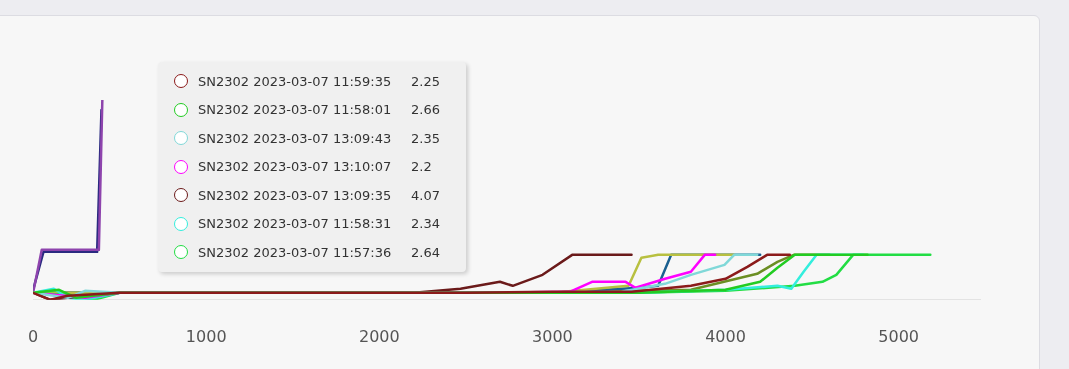 Image resolution: width=1069 pixels, height=369 pixels. What do you see at coordinates (295, 138) in the screenshot?
I see `legend-label: SN2302 2023-03-07 13:09:43` at bounding box center [295, 138].